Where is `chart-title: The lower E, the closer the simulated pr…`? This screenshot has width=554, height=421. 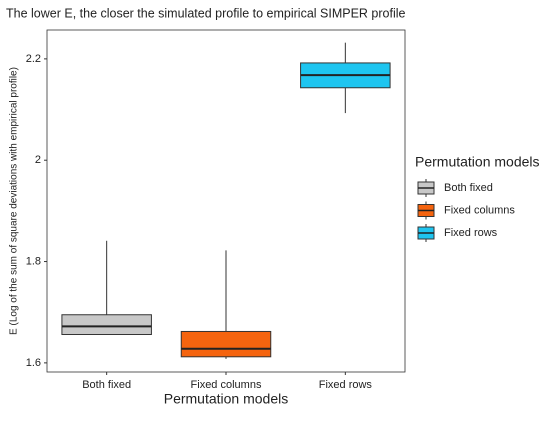 chart-title: The lower E, the closer the simulated pr… is located at coordinates (206, 13).